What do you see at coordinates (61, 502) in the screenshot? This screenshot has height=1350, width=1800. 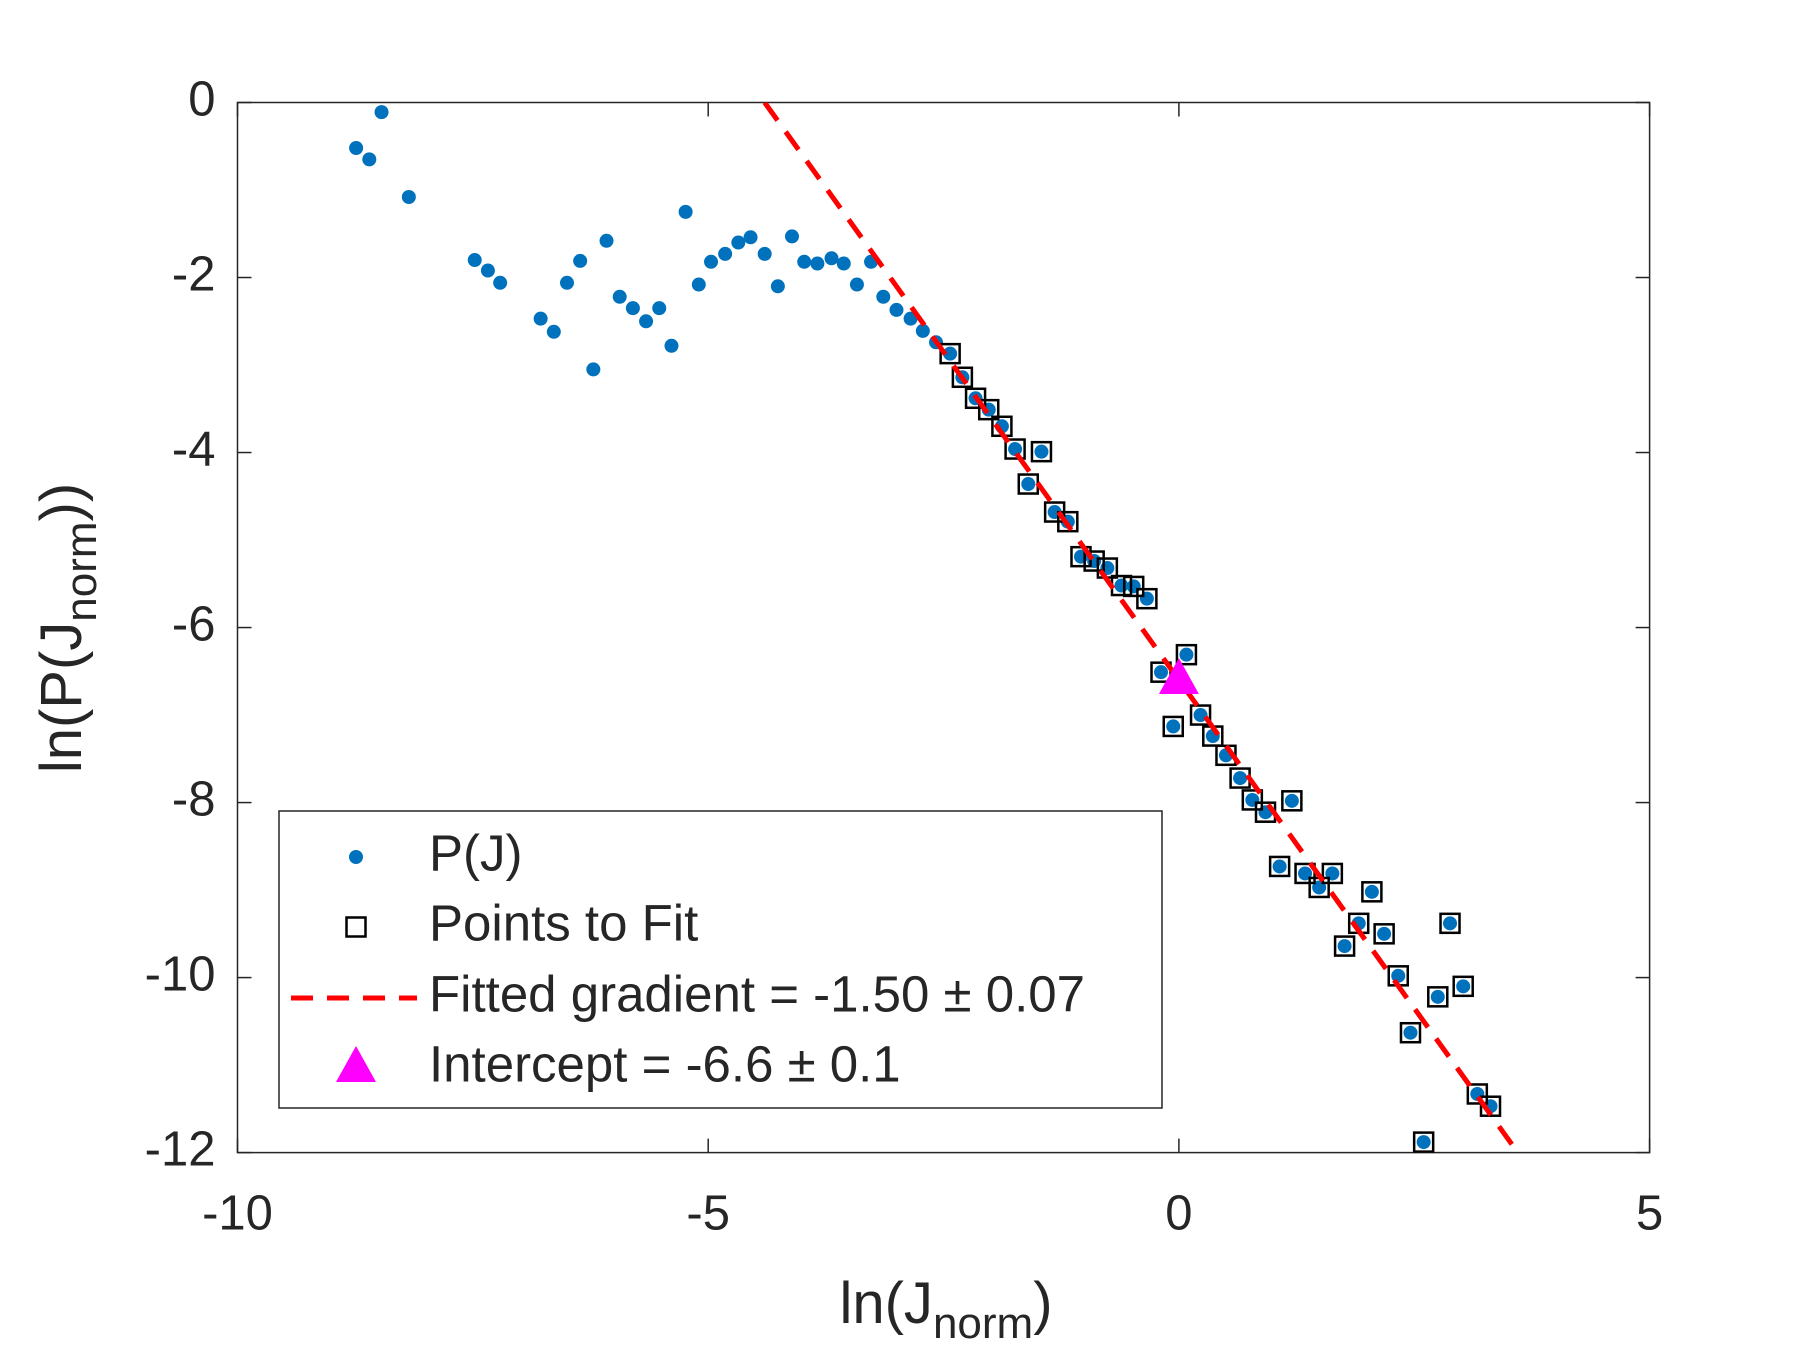 I see `y-label-end: ))` at bounding box center [61, 502].